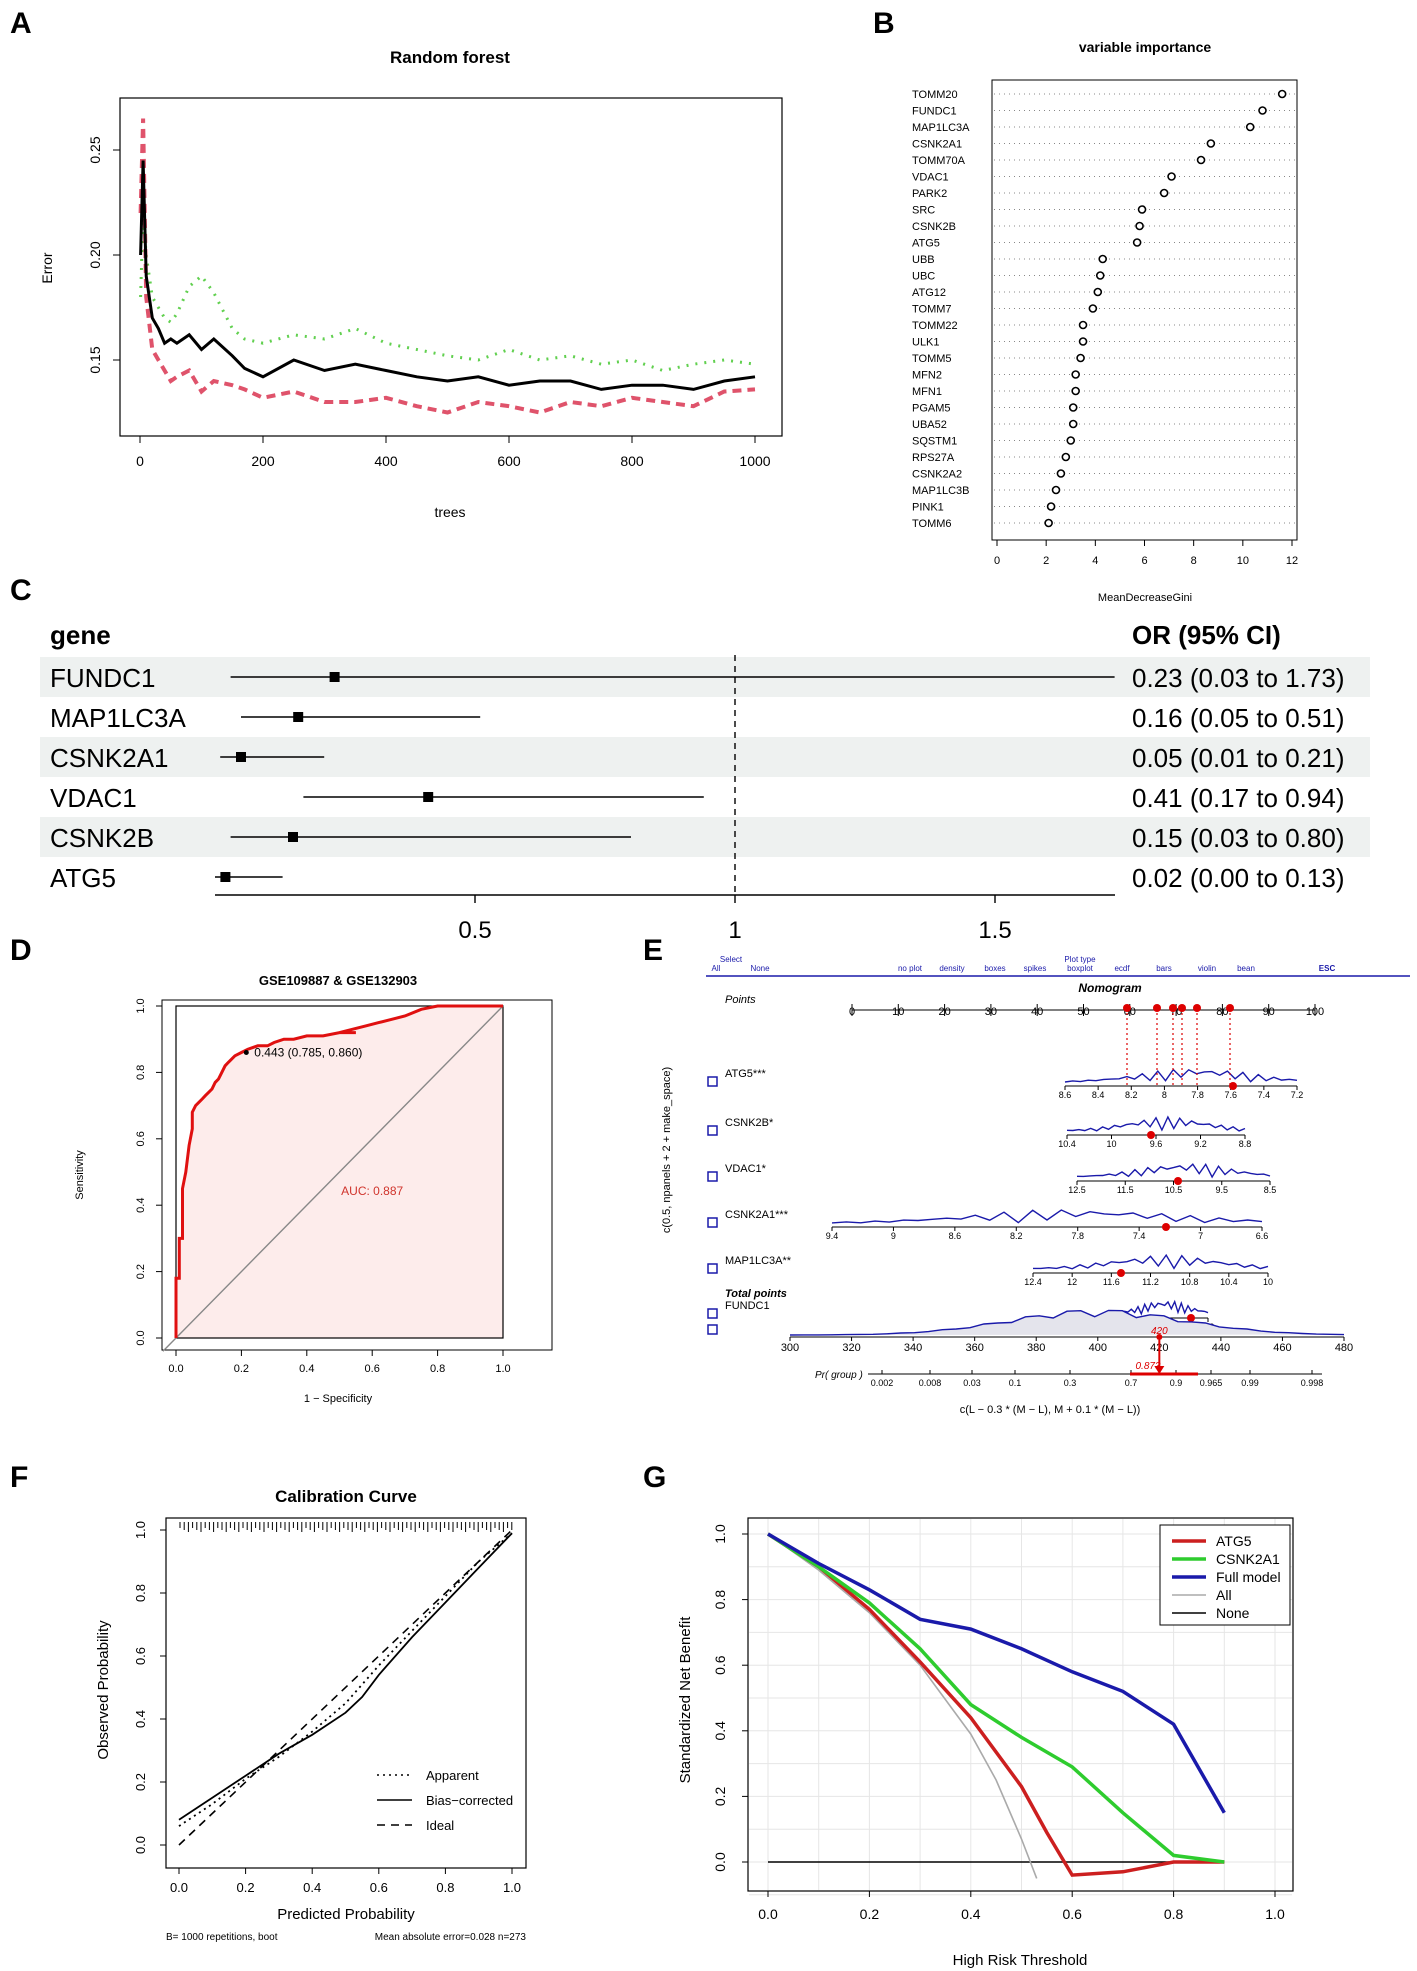 The image size is (1417, 1971). Describe the element at coordinates (346, 1914) in the screenshot. I see `cal-xlabel: Predicted Probability` at that location.